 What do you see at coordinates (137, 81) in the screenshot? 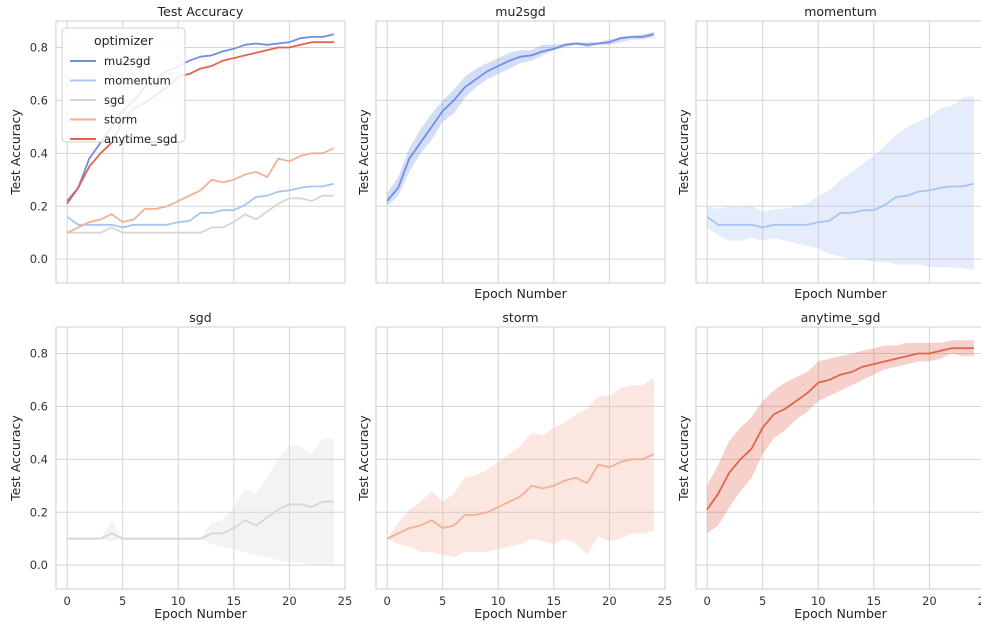
I see `legend-entry-momentum: momentum` at bounding box center [137, 81].